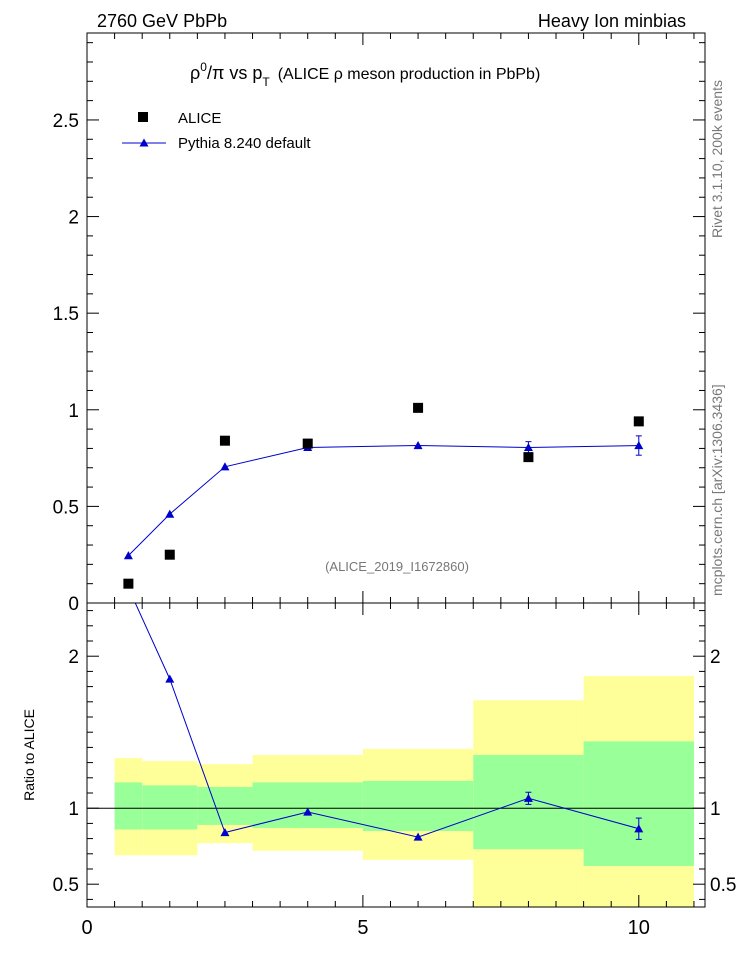 The width and height of the screenshot is (746, 972). Describe the element at coordinates (717, 159) in the screenshot. I see `rivet-label: Rivet 3.1.10, 200k events` at that location.